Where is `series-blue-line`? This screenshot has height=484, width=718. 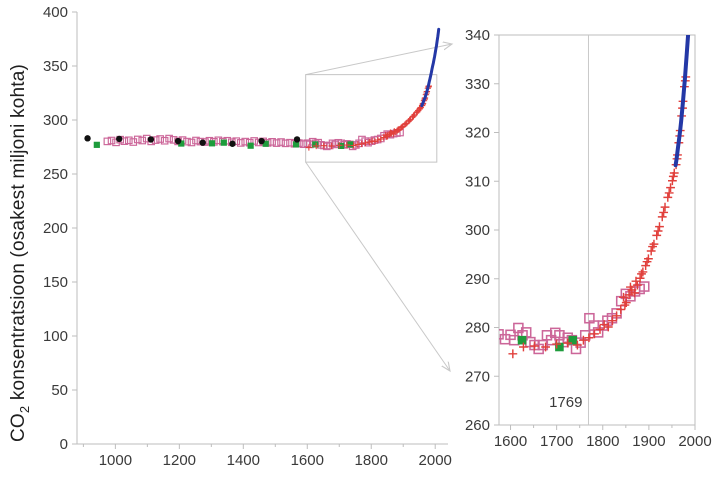
series-blue-line is located at coordinates (430, 67).